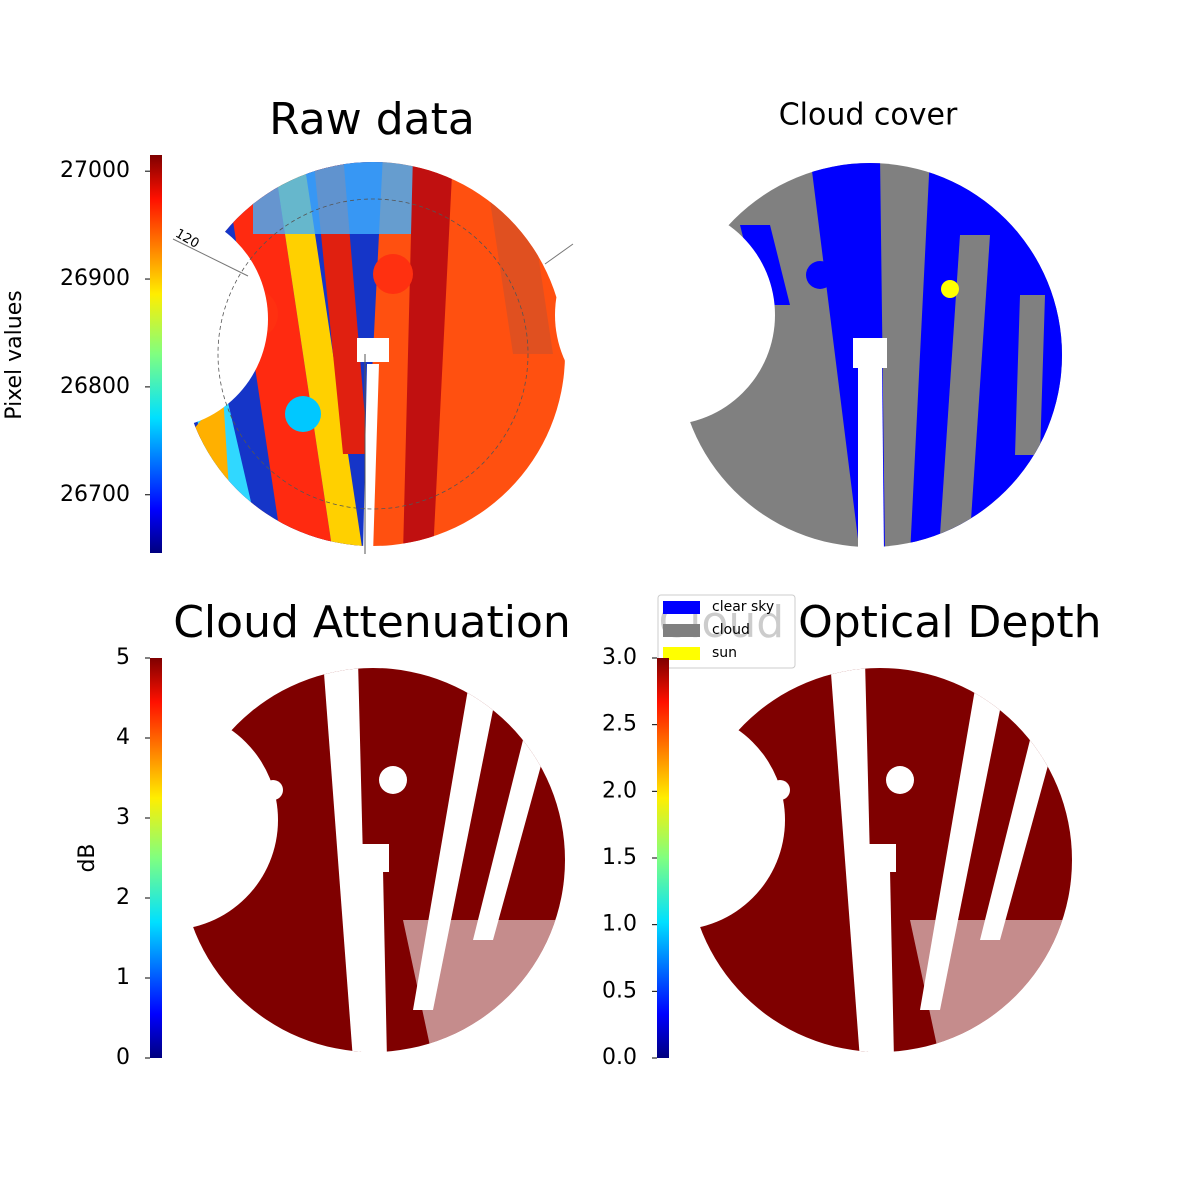  Describe the element at coordinates (14, 354) in the screenshot. I see `colorbar-label: Pixel values` at that location.